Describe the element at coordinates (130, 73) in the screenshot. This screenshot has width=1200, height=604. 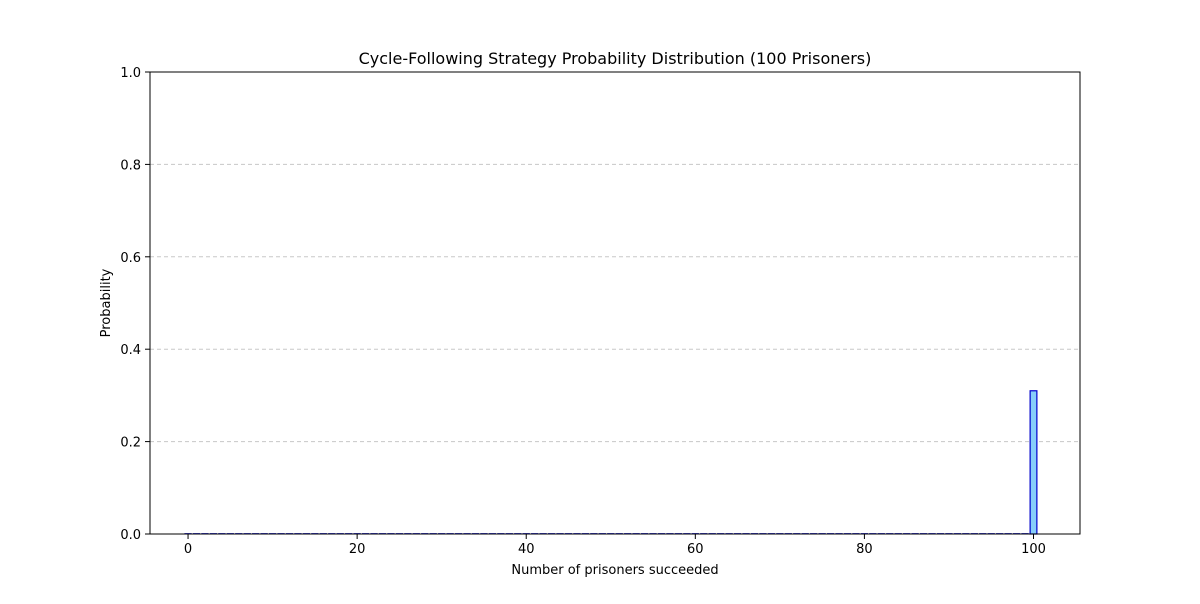
I see `y-tick-label: 1.0` at that location.